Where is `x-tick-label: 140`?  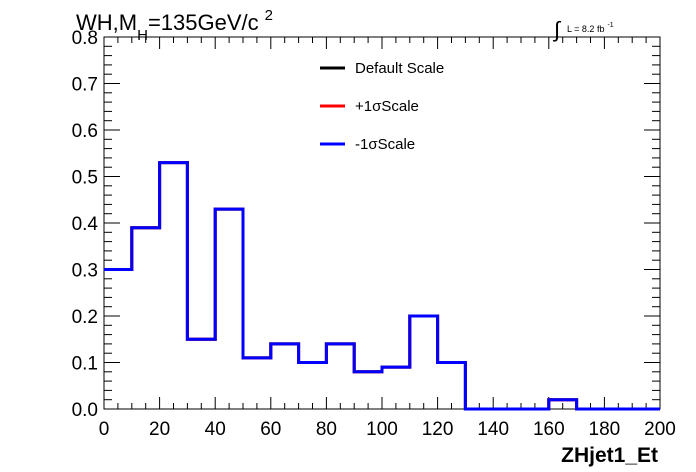 x-tick-label: 140 is located at coordinates (493, 429).